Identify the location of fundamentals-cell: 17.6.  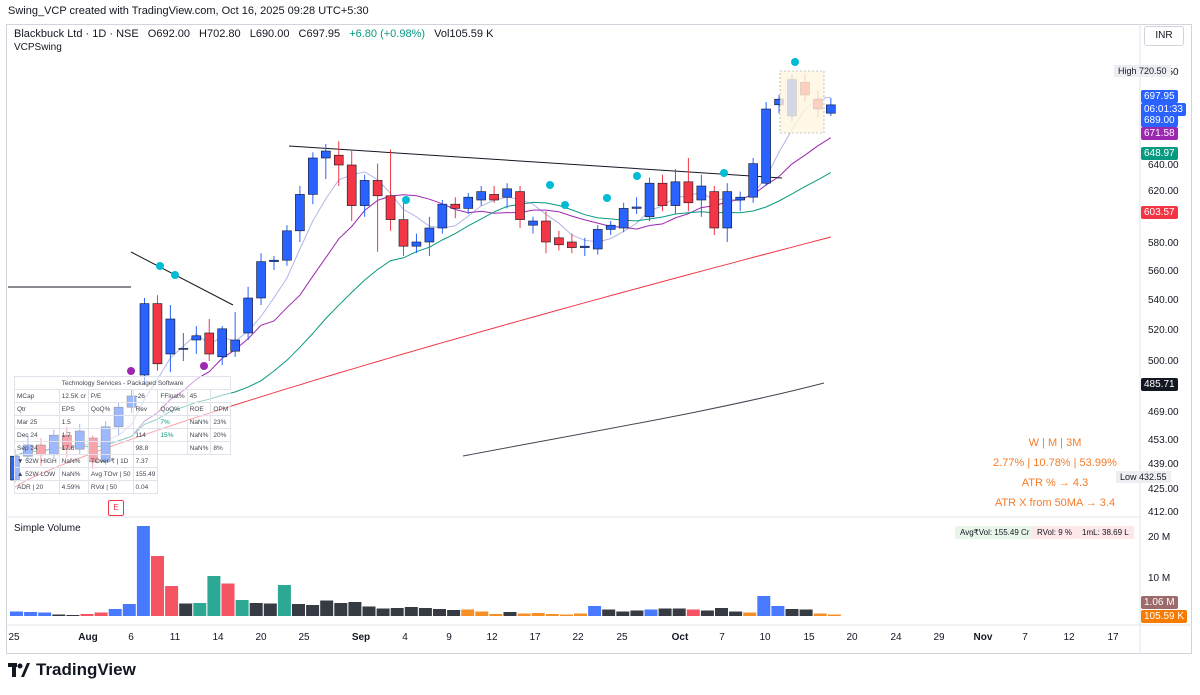
(73, 448).